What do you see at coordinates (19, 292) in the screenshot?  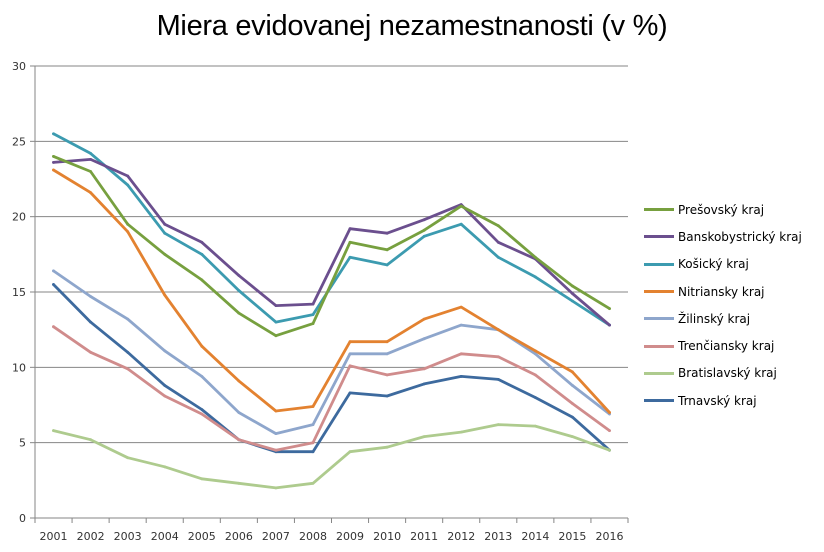 I see `y-tick-label: 15` at bounding box center [19, 292].